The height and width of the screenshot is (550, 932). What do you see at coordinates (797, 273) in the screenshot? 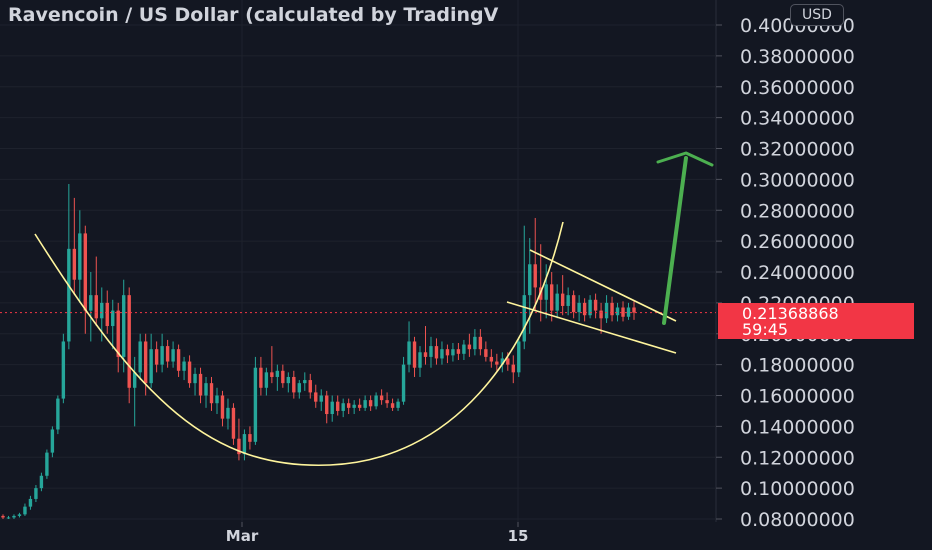
I see `y-tick-label: 0.24000000` at bounding box center [797, 273].